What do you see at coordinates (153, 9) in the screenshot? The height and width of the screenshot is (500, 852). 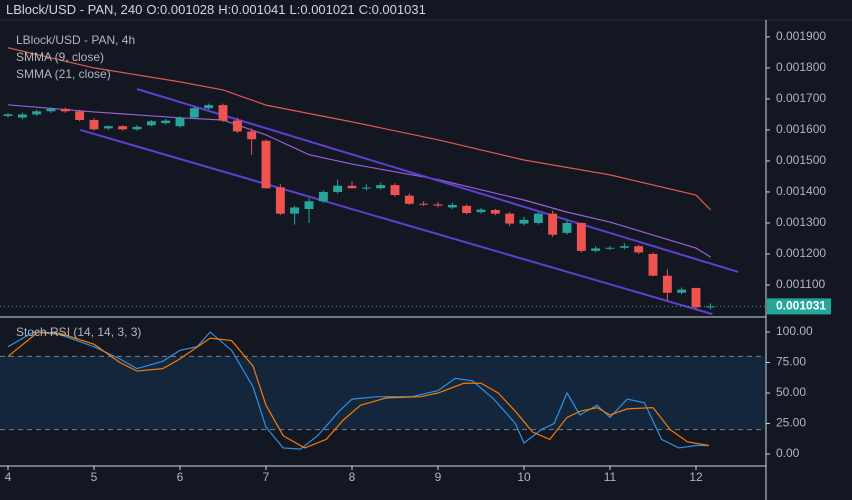 I see `ohlc-label: O:` at bounding box center [153, 9].